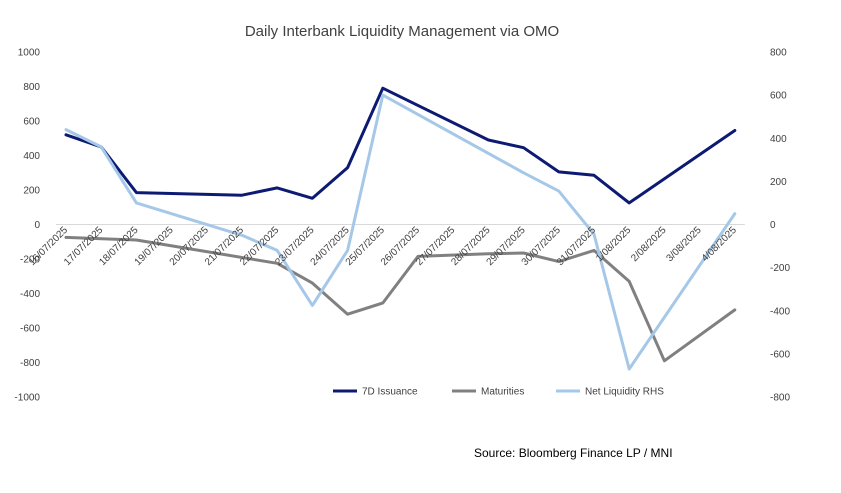  What do you see at coordinates (27, 226) in the screenshot?
I see `left-axis: 1000 800 600 400 200 0 -200 -400 -600 -800 -1000` at bounding box center [27, 226].